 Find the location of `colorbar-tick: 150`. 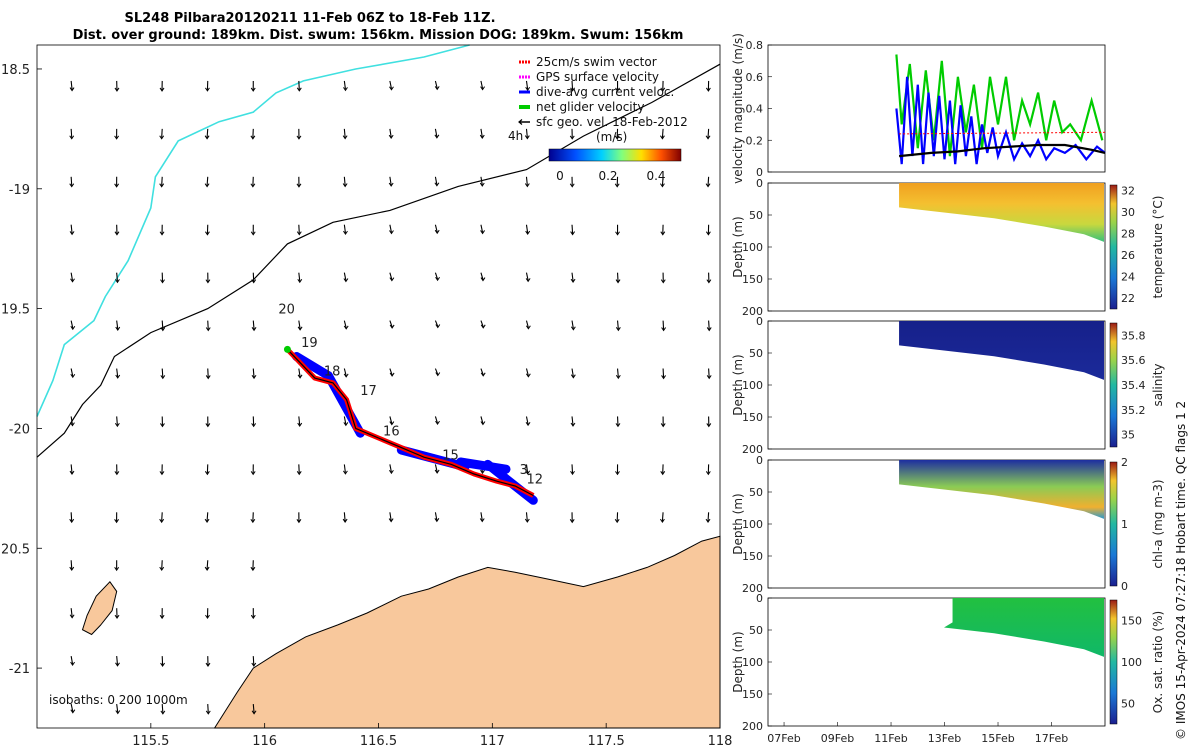

colorbar-tick: 150 is located at coordinates (1131, 621).